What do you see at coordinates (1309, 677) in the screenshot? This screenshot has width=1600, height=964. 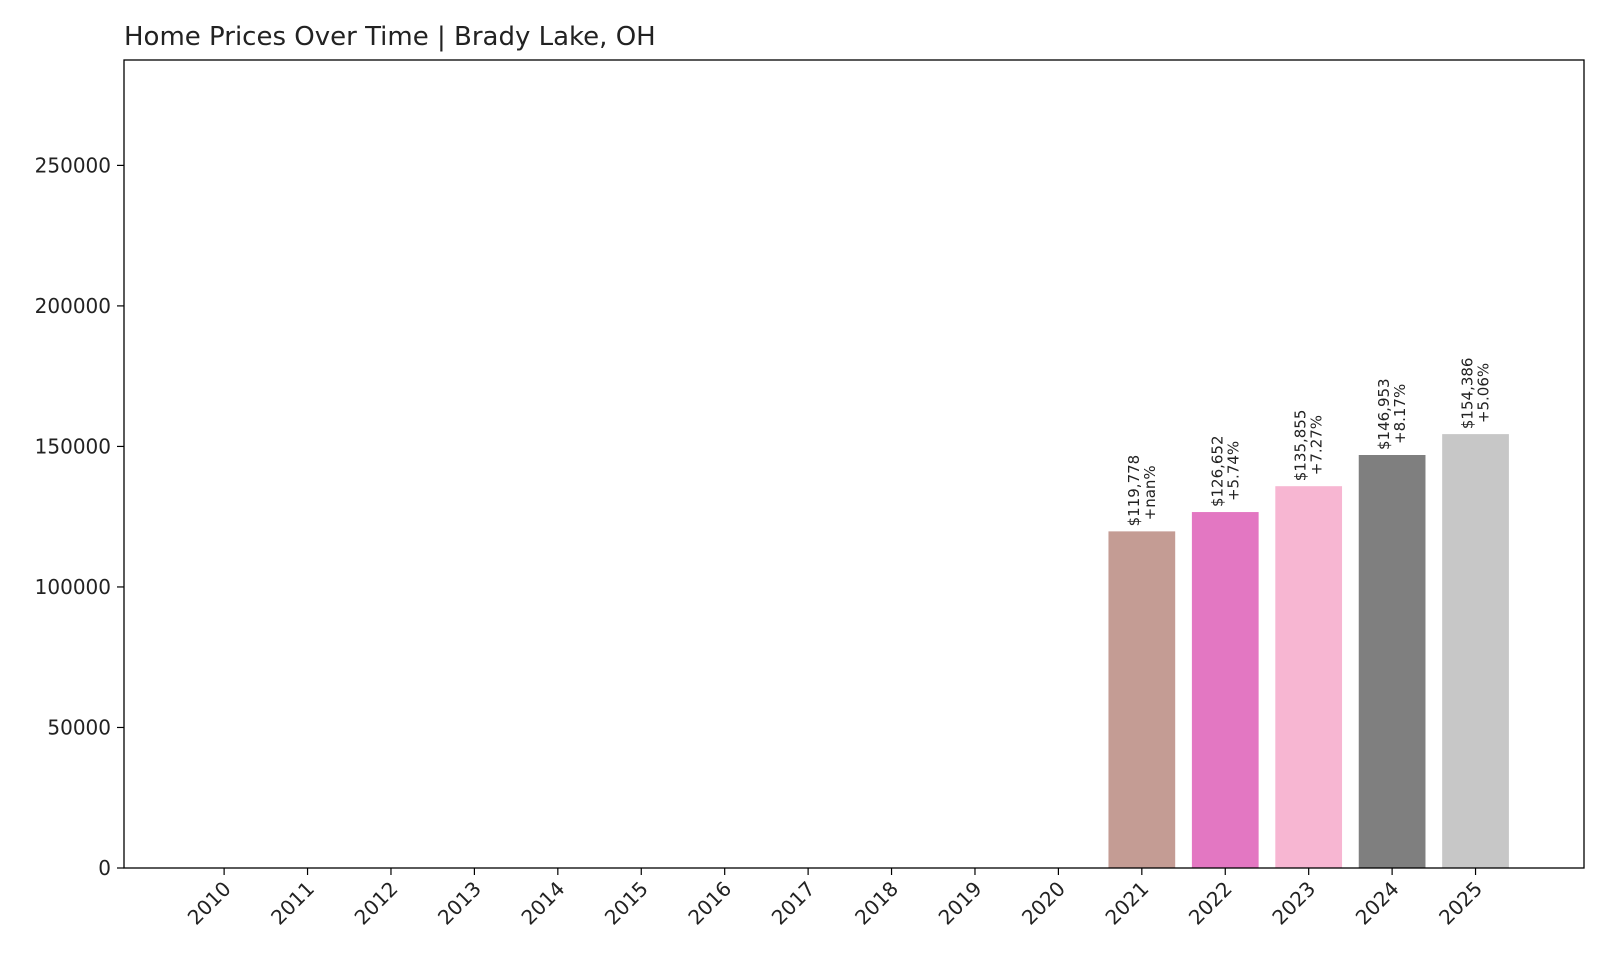 I see `bar-2023` at bounding box center [1309, 677].